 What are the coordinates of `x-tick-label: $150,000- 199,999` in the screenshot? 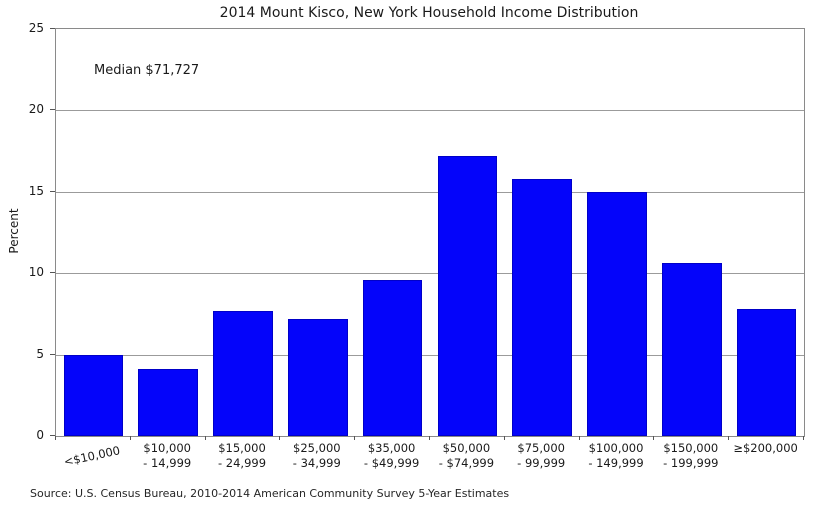 It's located at (691, 455).